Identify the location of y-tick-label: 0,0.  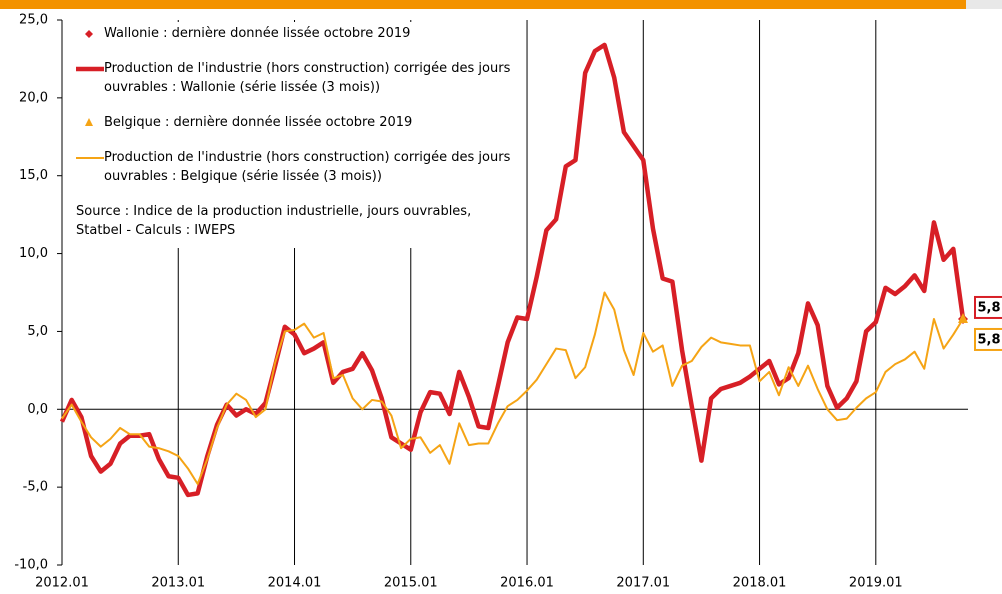
(37, 409).